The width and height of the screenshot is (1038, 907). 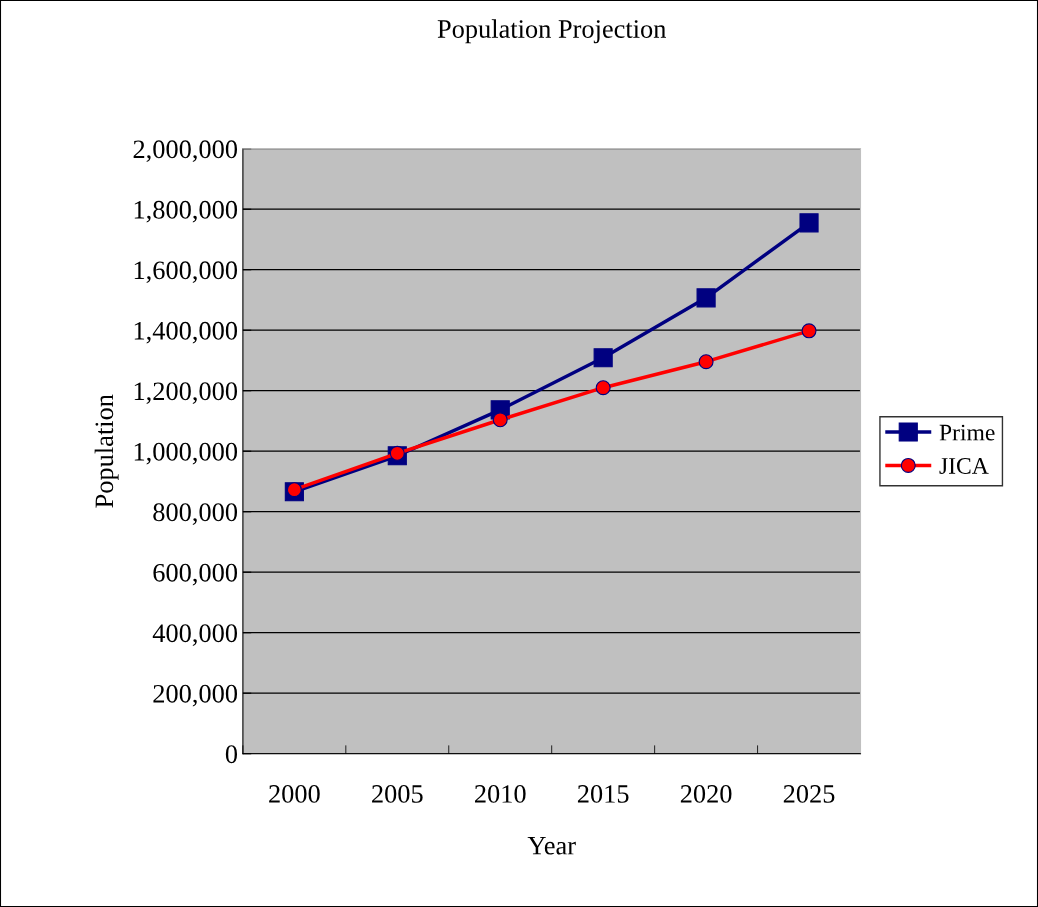 What do you see at coordinates (195, 695) in the screenshot?
I see `y-tick-label: 200,000` at bounding box center [195, 695].